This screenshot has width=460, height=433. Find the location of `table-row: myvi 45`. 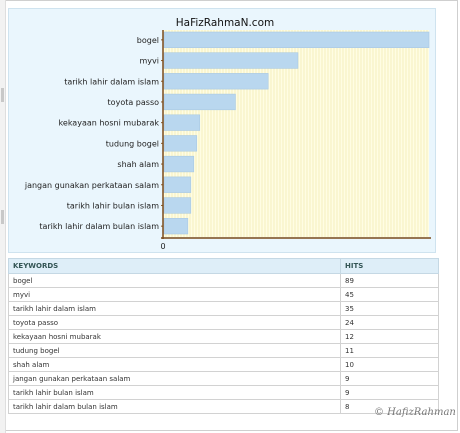

table-row: myvi 45 is located at coordinates (223, 294).